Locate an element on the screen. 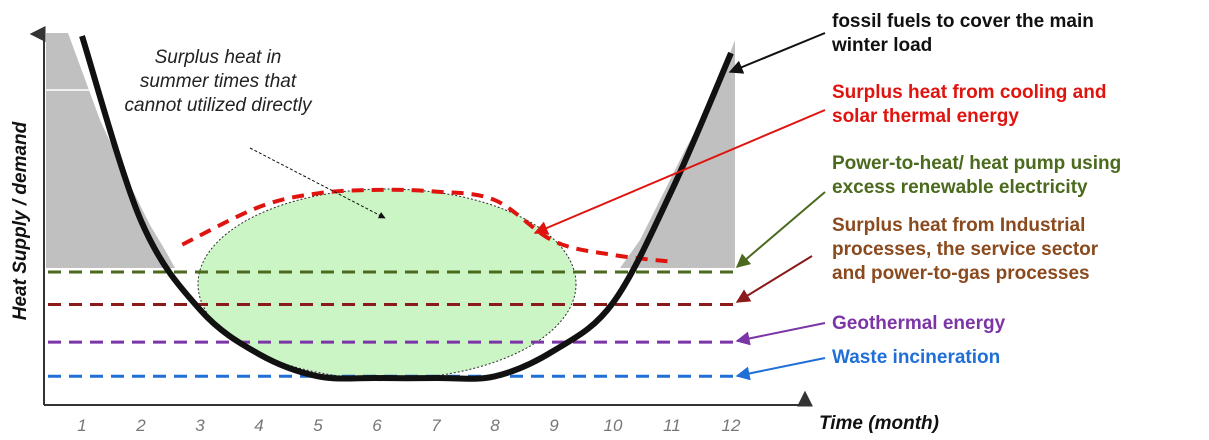 This screenshot has height=440, width=1209. arrow-industry is located at coordinates (774, 279).